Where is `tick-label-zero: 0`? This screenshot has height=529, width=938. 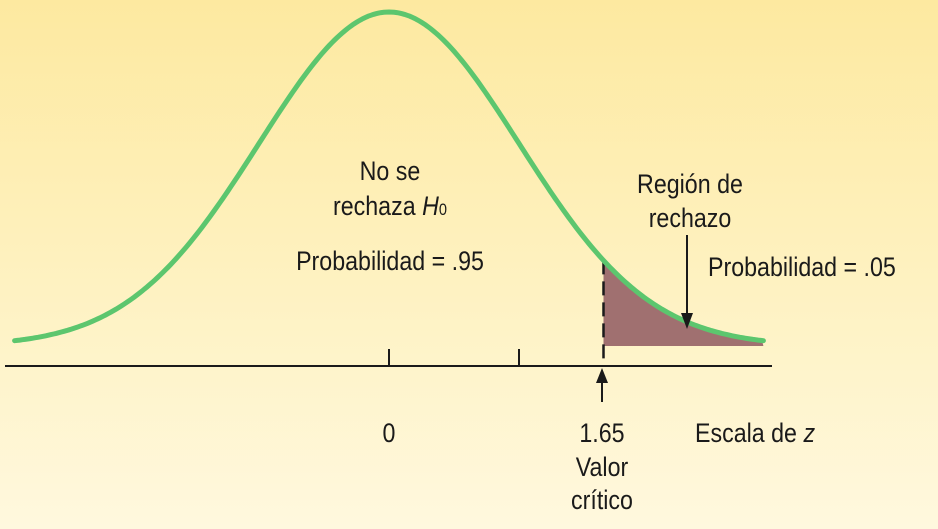 tick-label-zero: 0 is located at coordinates (389, 433).